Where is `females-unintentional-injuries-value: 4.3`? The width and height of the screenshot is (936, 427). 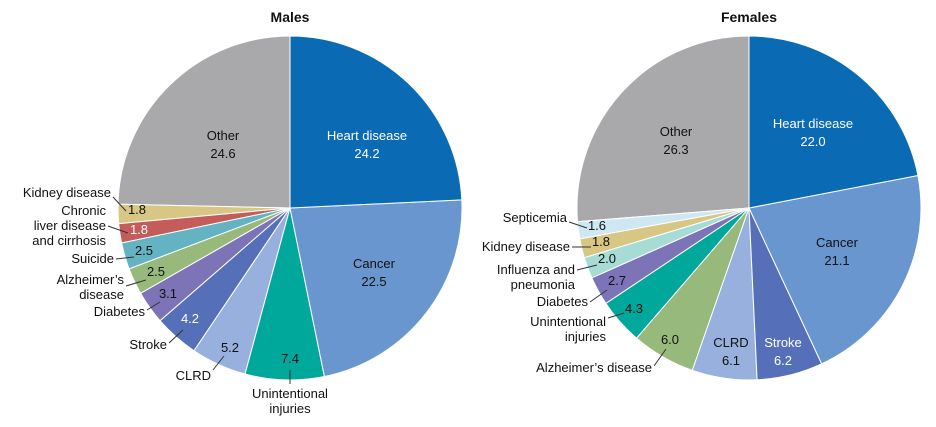 females-unintentional-injuries-value: 4.3 is located at coordinates (634, 308).